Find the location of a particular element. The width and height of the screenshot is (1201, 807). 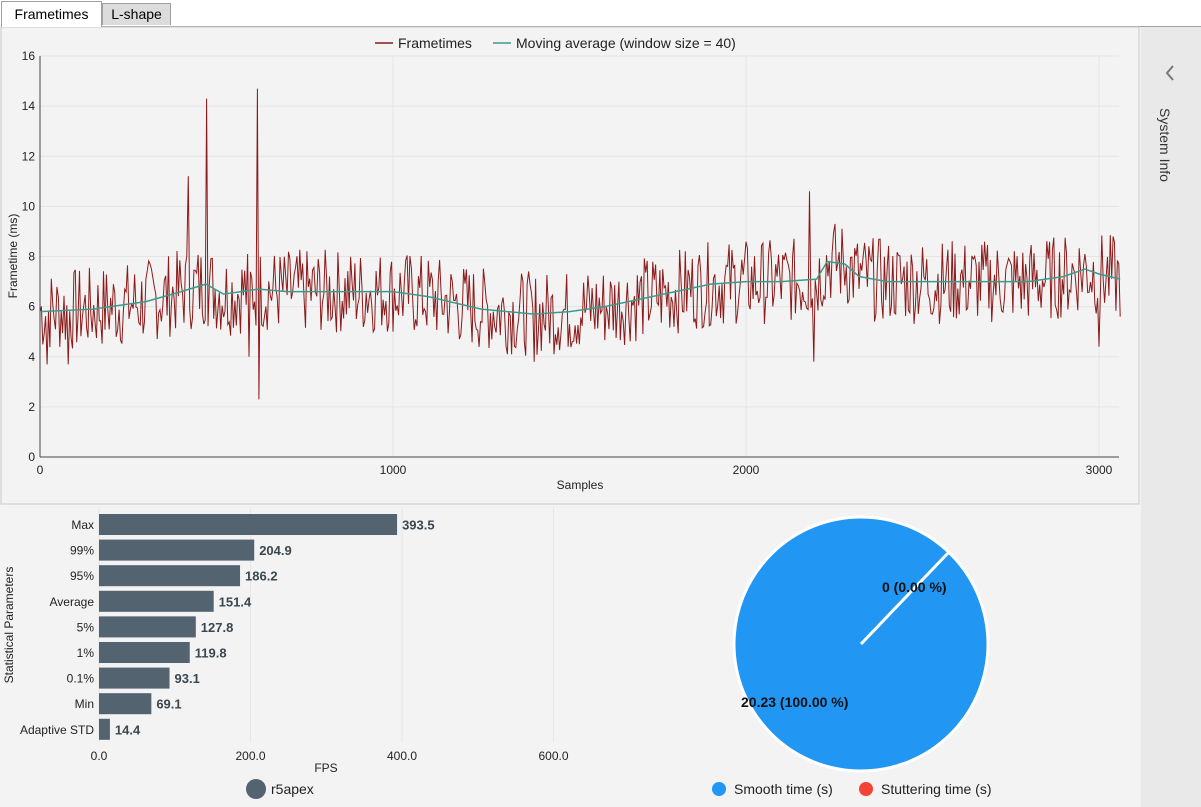

fps-x-ticks: 0.0 200.0 400.0 600.0 is located at coordinates (330, 756).